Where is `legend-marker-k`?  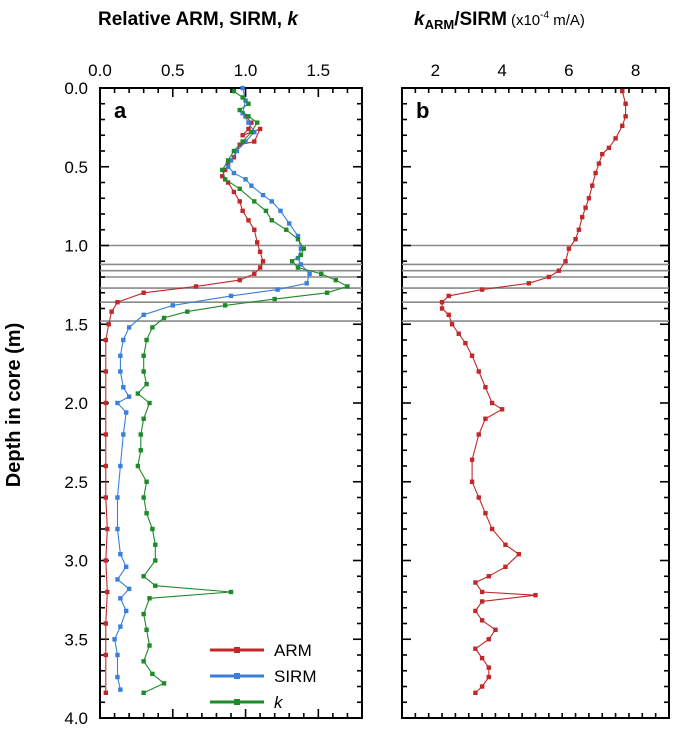
legend-marker-k is located at coordinates (237, 702).